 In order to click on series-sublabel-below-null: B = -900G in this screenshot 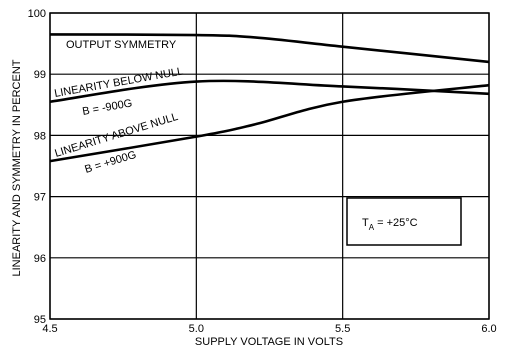, I will do `click(107, 107)`.